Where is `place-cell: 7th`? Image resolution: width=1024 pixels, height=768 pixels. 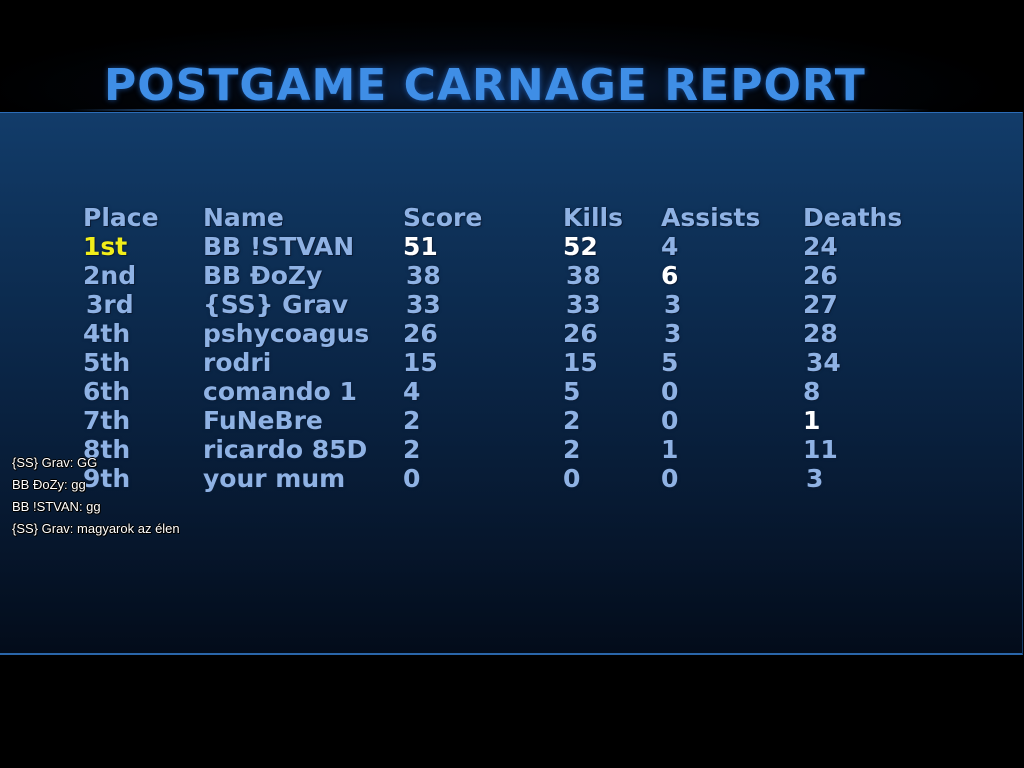
place-cell: 7th is located at coordinates (107, 420).